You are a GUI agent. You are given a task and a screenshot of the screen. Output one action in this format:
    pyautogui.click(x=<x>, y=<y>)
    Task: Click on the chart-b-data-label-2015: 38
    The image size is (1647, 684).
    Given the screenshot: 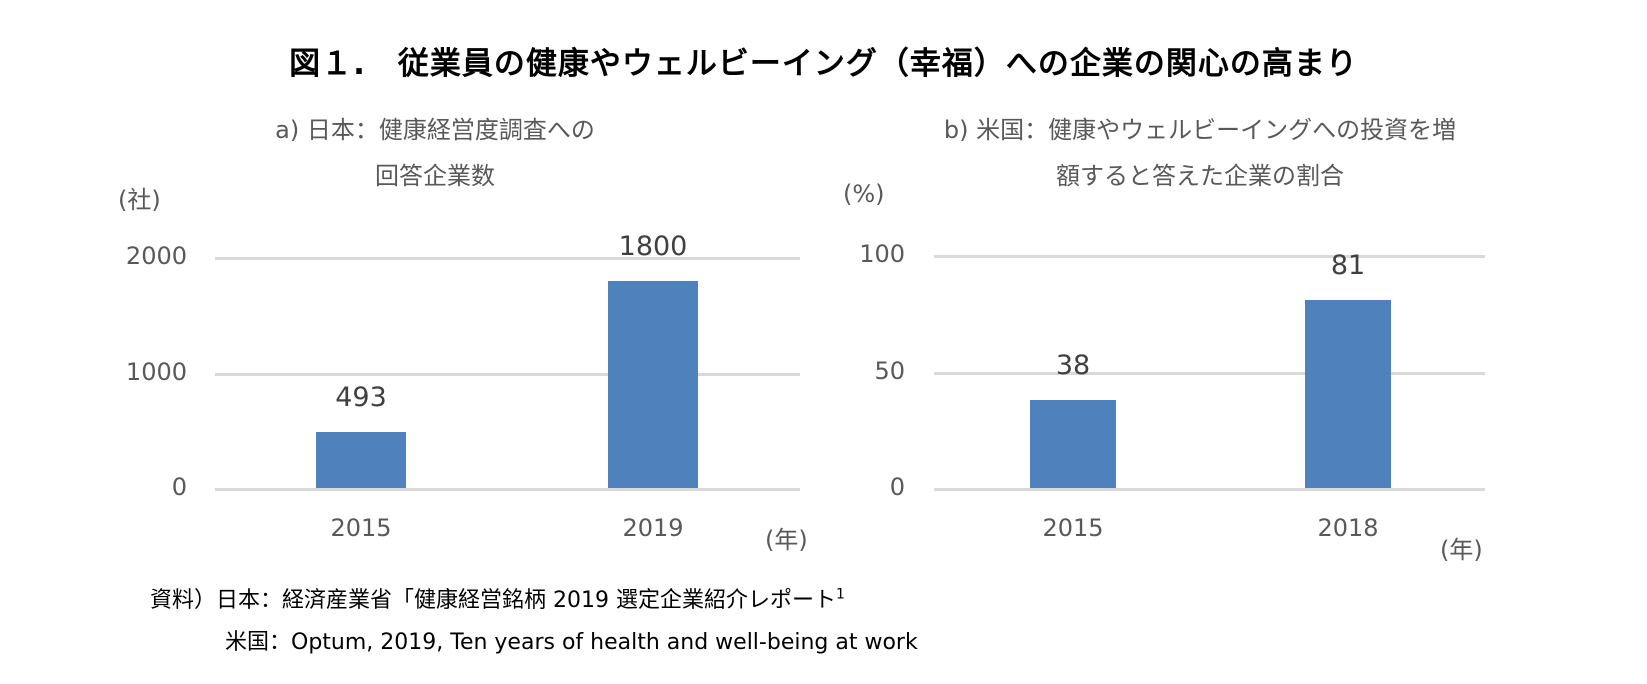 What is the action you would take?
    pyautogui.click(x=1073, y=366)
    